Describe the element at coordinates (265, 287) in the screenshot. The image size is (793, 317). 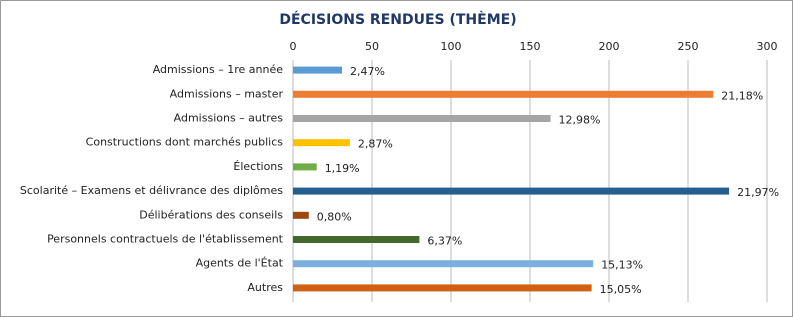
I see `y-tick-label: Autres` at that location.